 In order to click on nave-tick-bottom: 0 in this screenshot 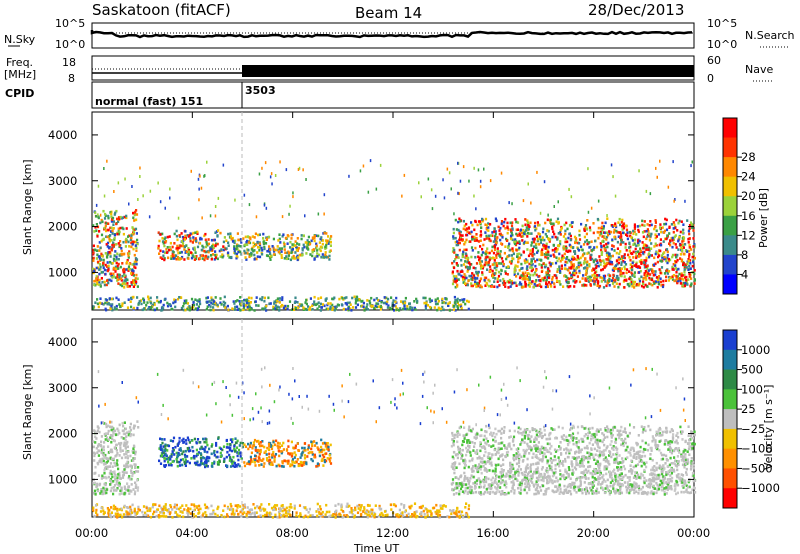, I will do `click(710, 78)`.